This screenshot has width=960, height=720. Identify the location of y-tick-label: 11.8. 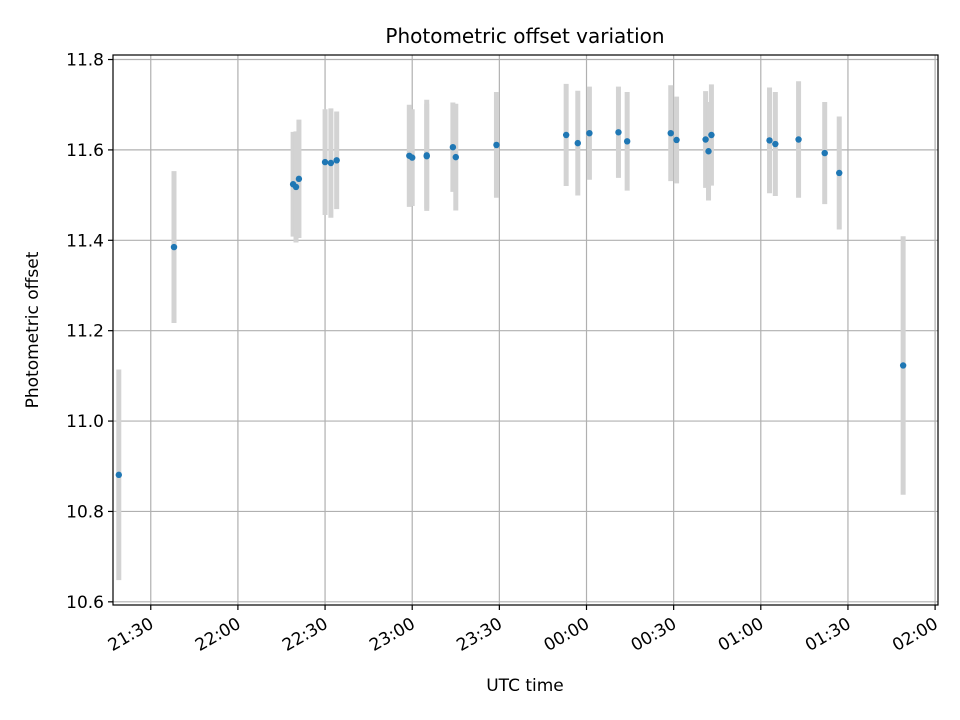
(85, 61).